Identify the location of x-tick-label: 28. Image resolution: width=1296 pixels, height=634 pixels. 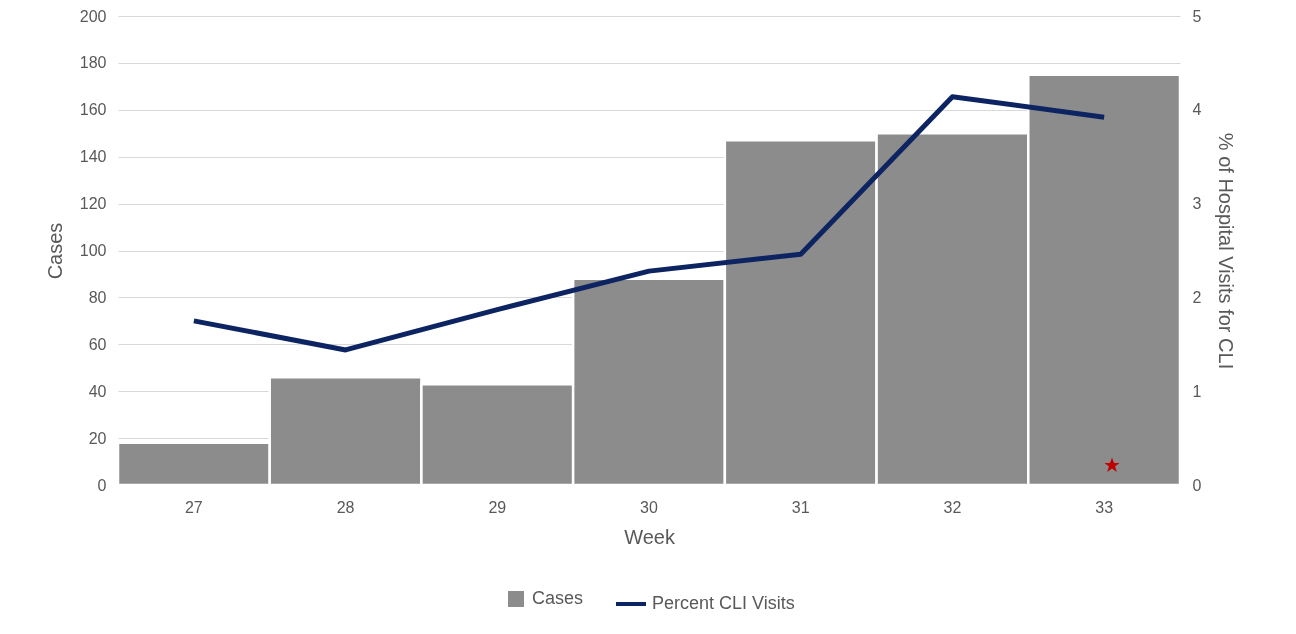
(345, 507).